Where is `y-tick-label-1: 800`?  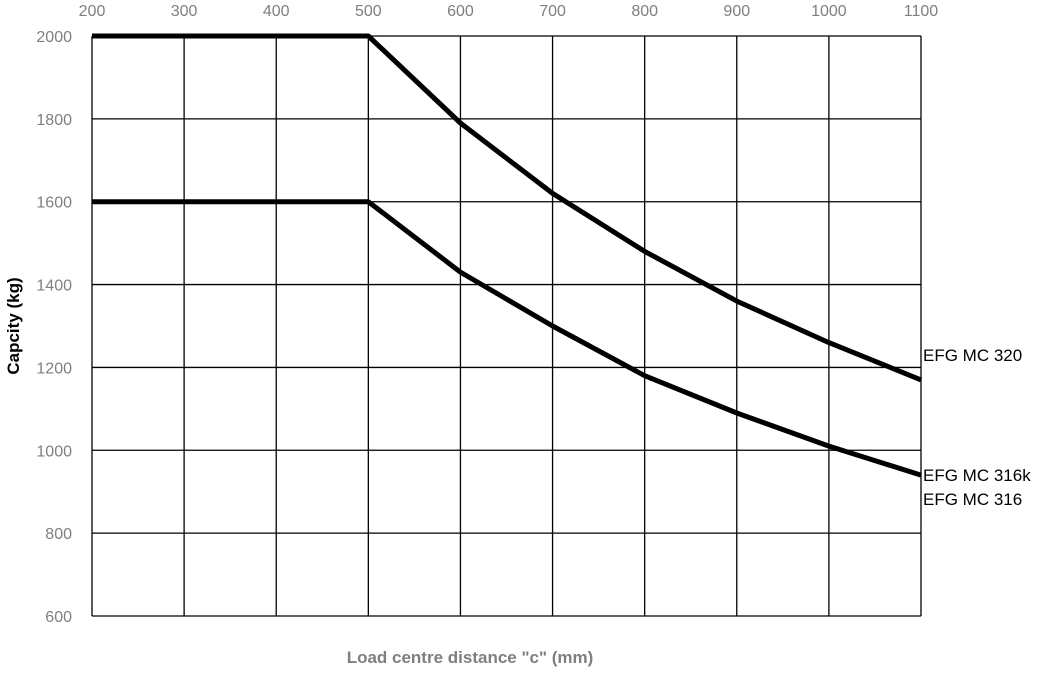 y-tick-label-1: 800 is located at coordinates (58, 534).